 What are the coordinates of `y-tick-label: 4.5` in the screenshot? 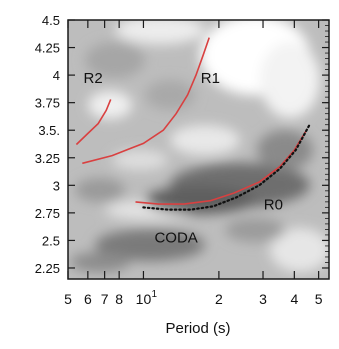 It's located at (51, 20).